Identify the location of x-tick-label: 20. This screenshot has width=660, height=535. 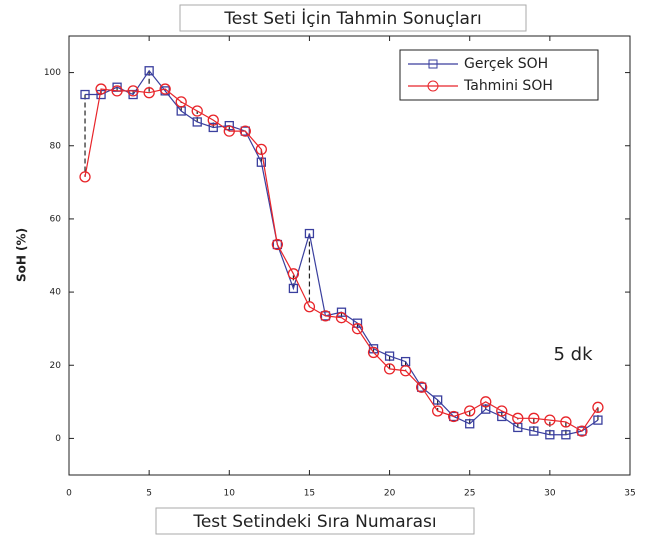
(390, 494).